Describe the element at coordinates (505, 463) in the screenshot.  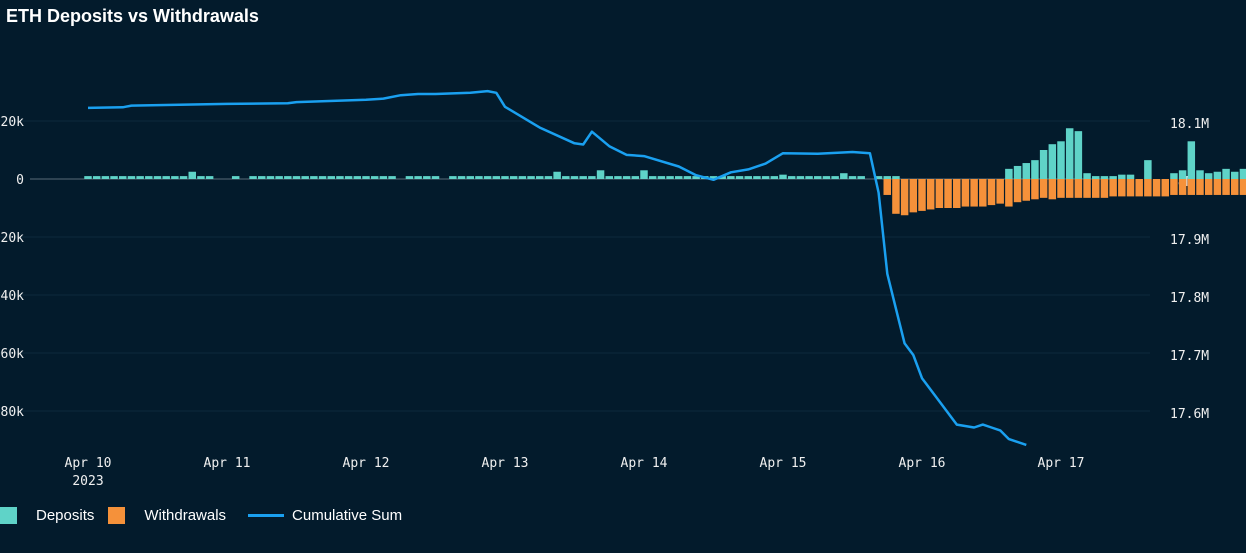
I see `x-tick-label: Apr 13` at that location.